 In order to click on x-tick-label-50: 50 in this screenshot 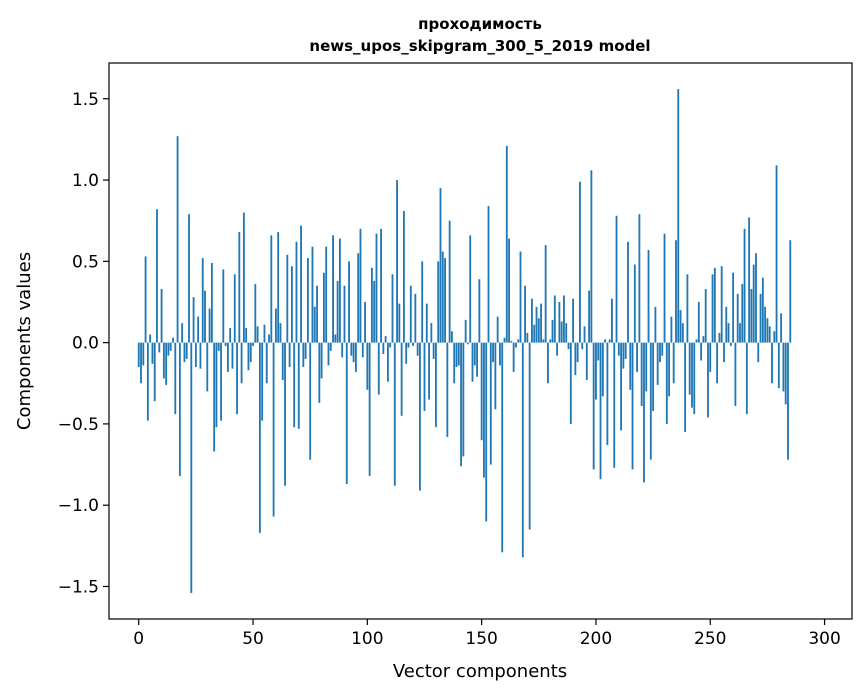, I will do `click(253, 639)`.